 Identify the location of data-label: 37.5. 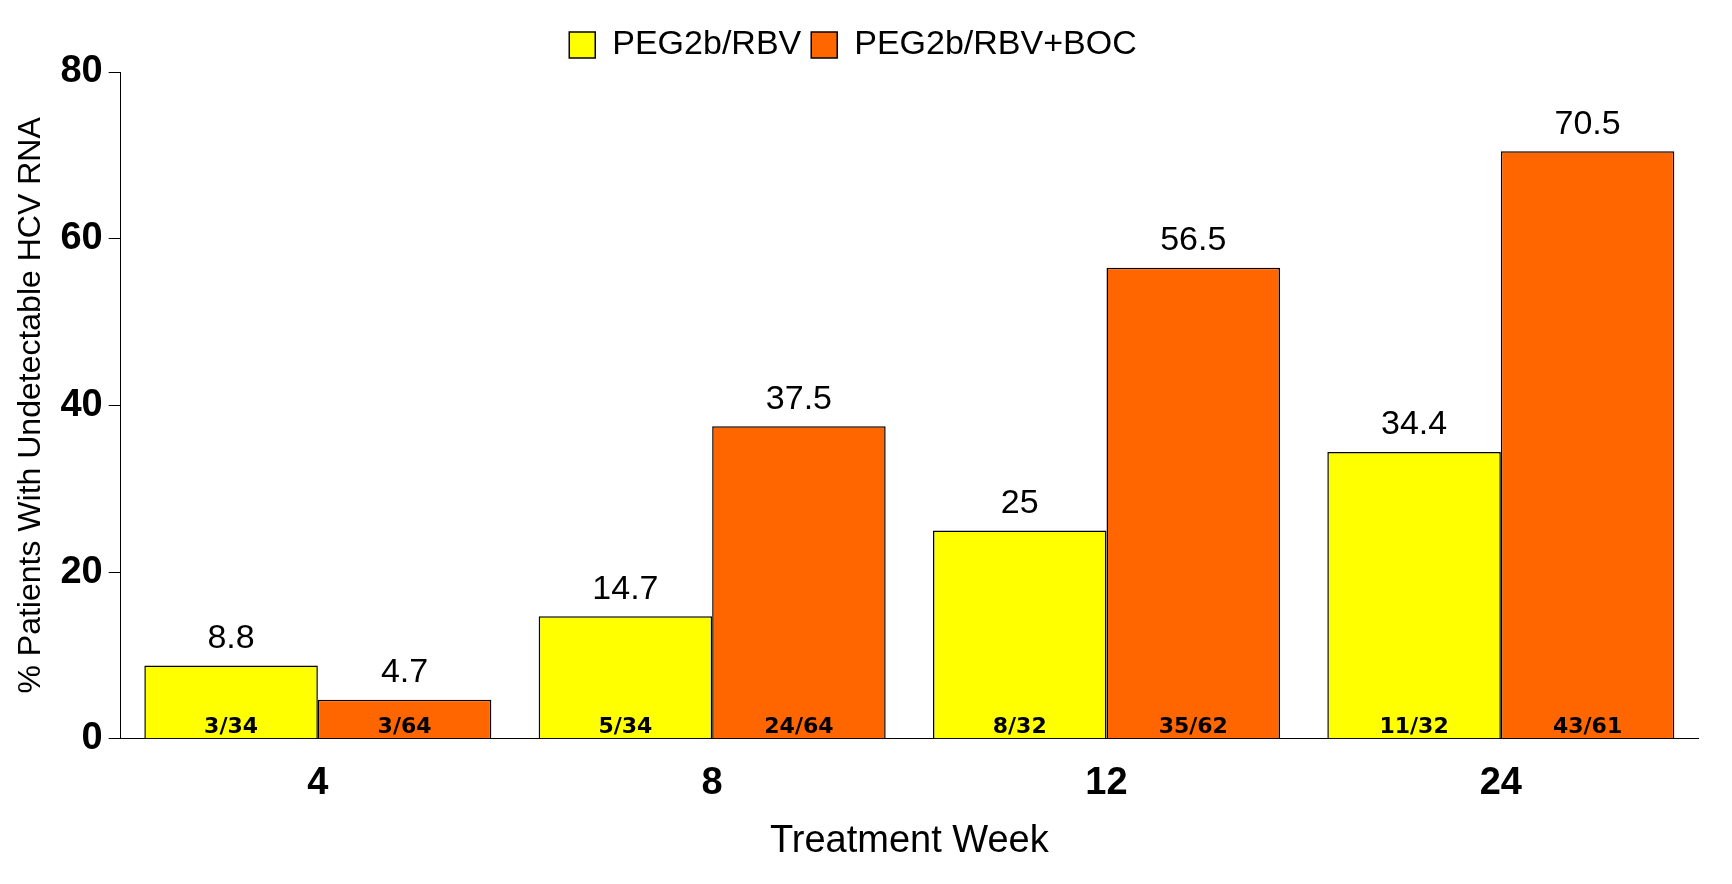
(799, 396).